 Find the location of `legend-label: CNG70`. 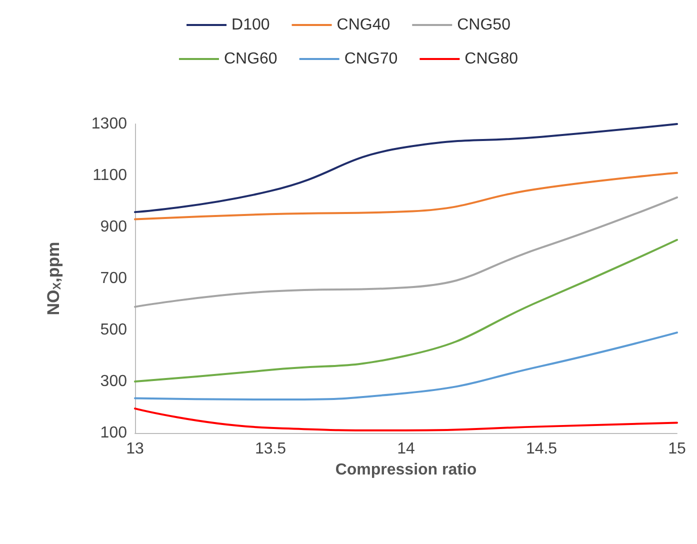

legend-label: CNG70 is located at coordinates (371, 59).